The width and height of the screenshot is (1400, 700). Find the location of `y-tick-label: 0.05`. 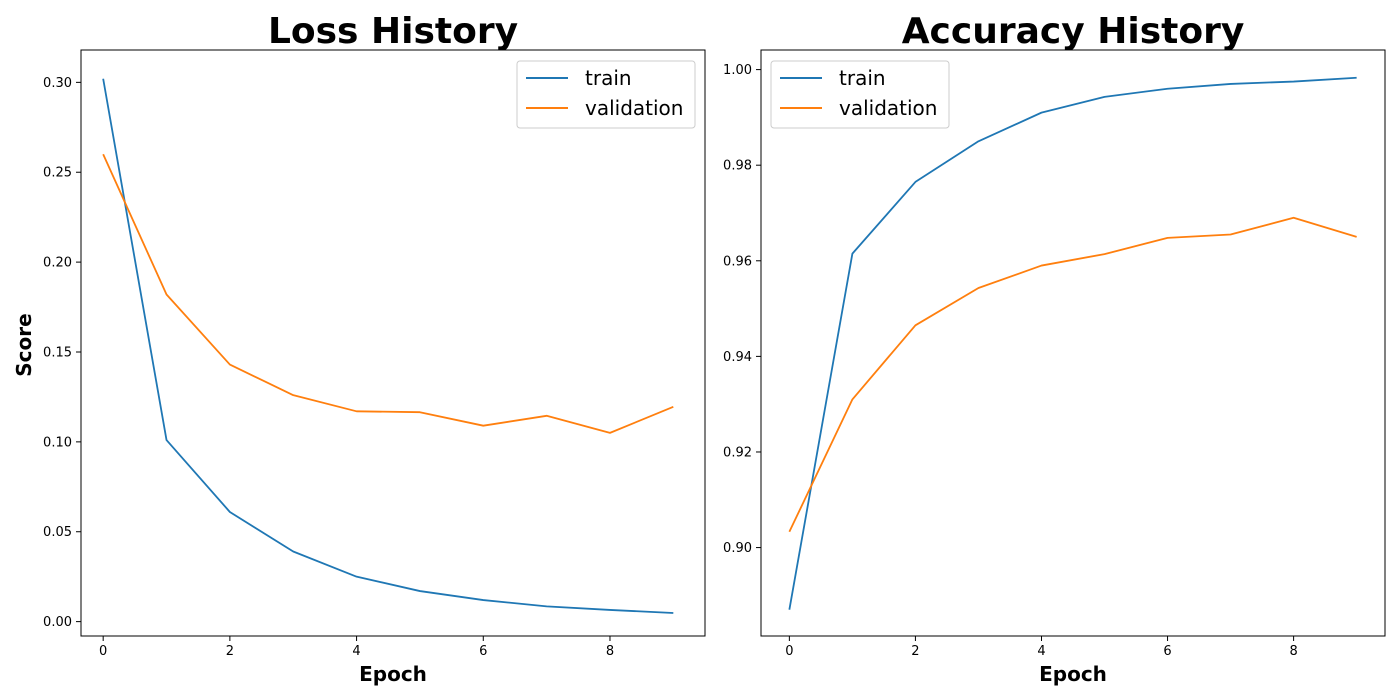

y-tick-label: 0.05 is located at coordinates (57, 532).